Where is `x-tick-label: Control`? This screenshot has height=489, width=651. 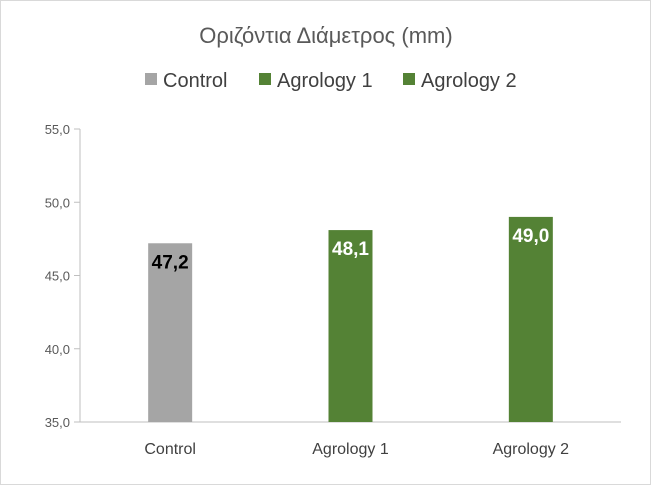 x-tick-label: Control is located at coordinates (170, 449).